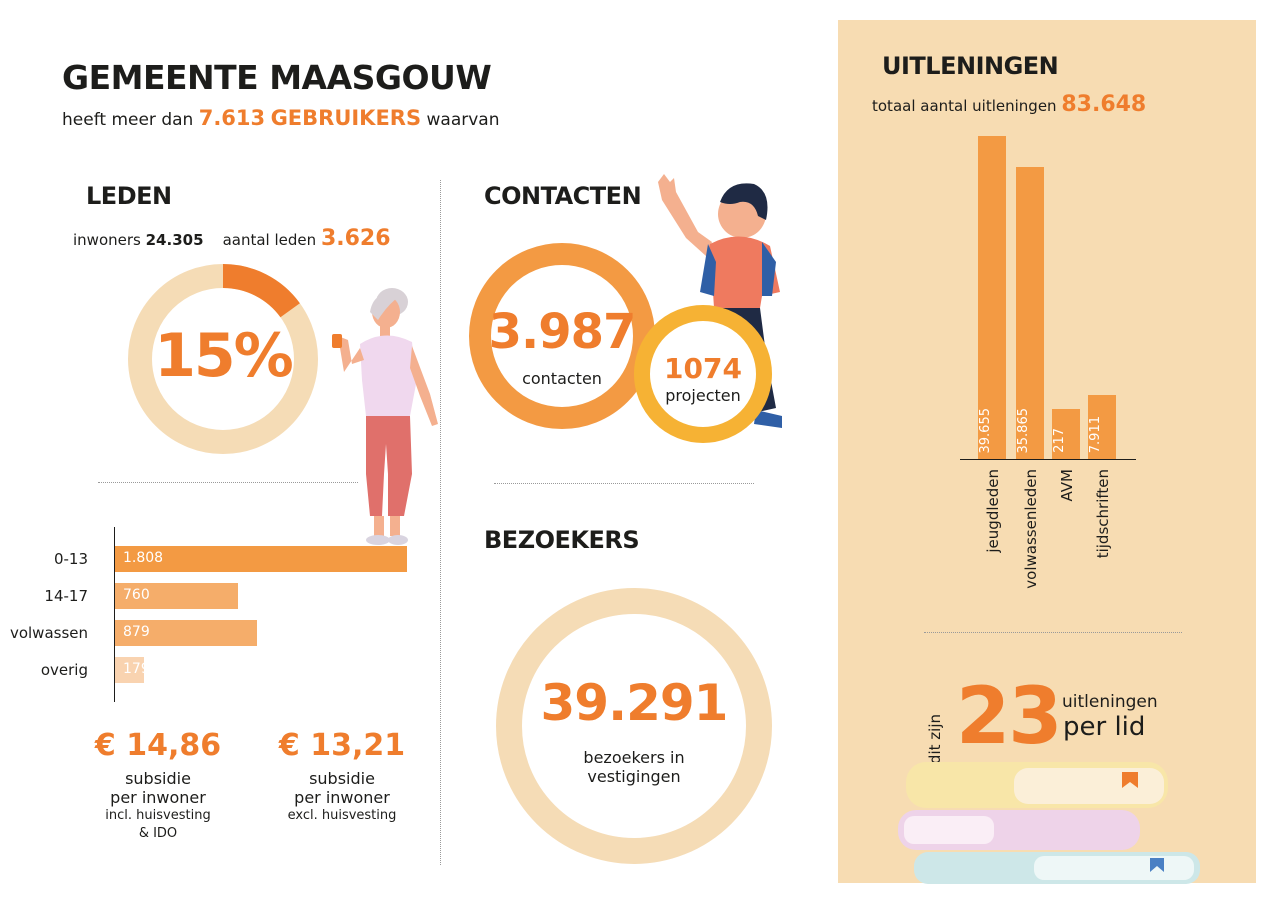 Image resolution: width=1280 pixels, height=904 pixels. I want to click on age-bar: 179, so click(132, 670).